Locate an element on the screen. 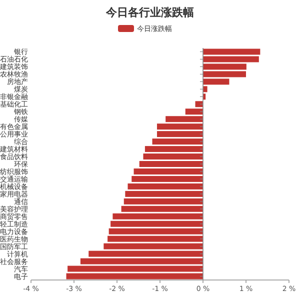 The image size is (300, 300). chart-title: 今日各行业涨跌幅 is located at coordinates (149, 12).